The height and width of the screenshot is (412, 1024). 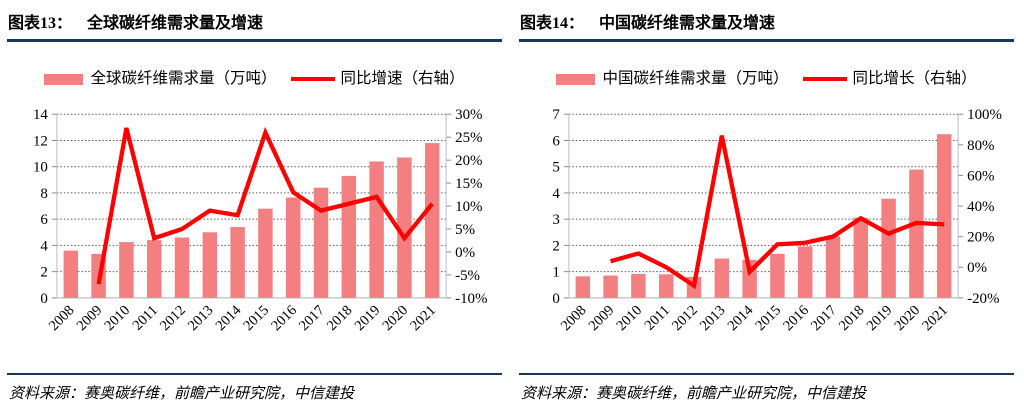 What do you see at coordinates (980, 176) in the screenshot?
I see `right-axis-label: 60%` at bounding box center [980, 176].